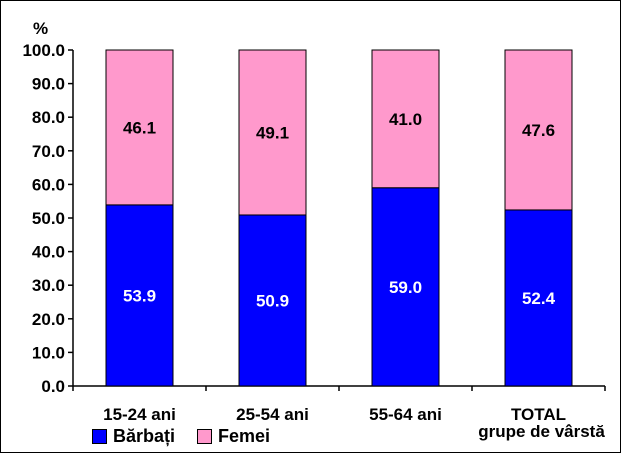  I want to click on bar-value-label: 52.4, so click(539, 298).